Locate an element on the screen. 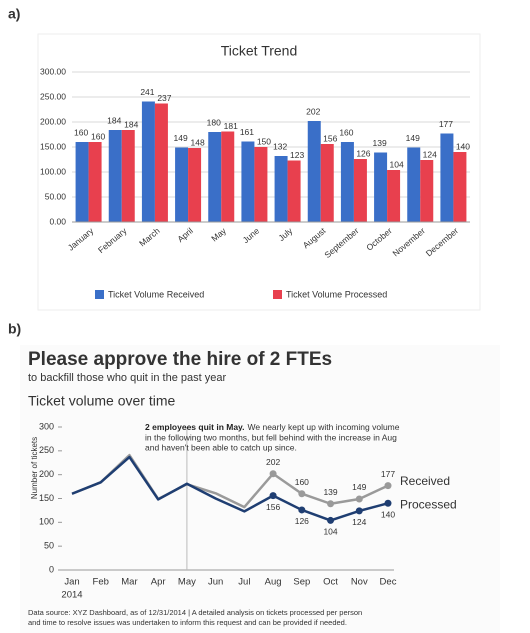 This screenshot has width=530, height=633. chart-title: Please approve the hire of 2 FTEs is located at coordinates (180, 359).